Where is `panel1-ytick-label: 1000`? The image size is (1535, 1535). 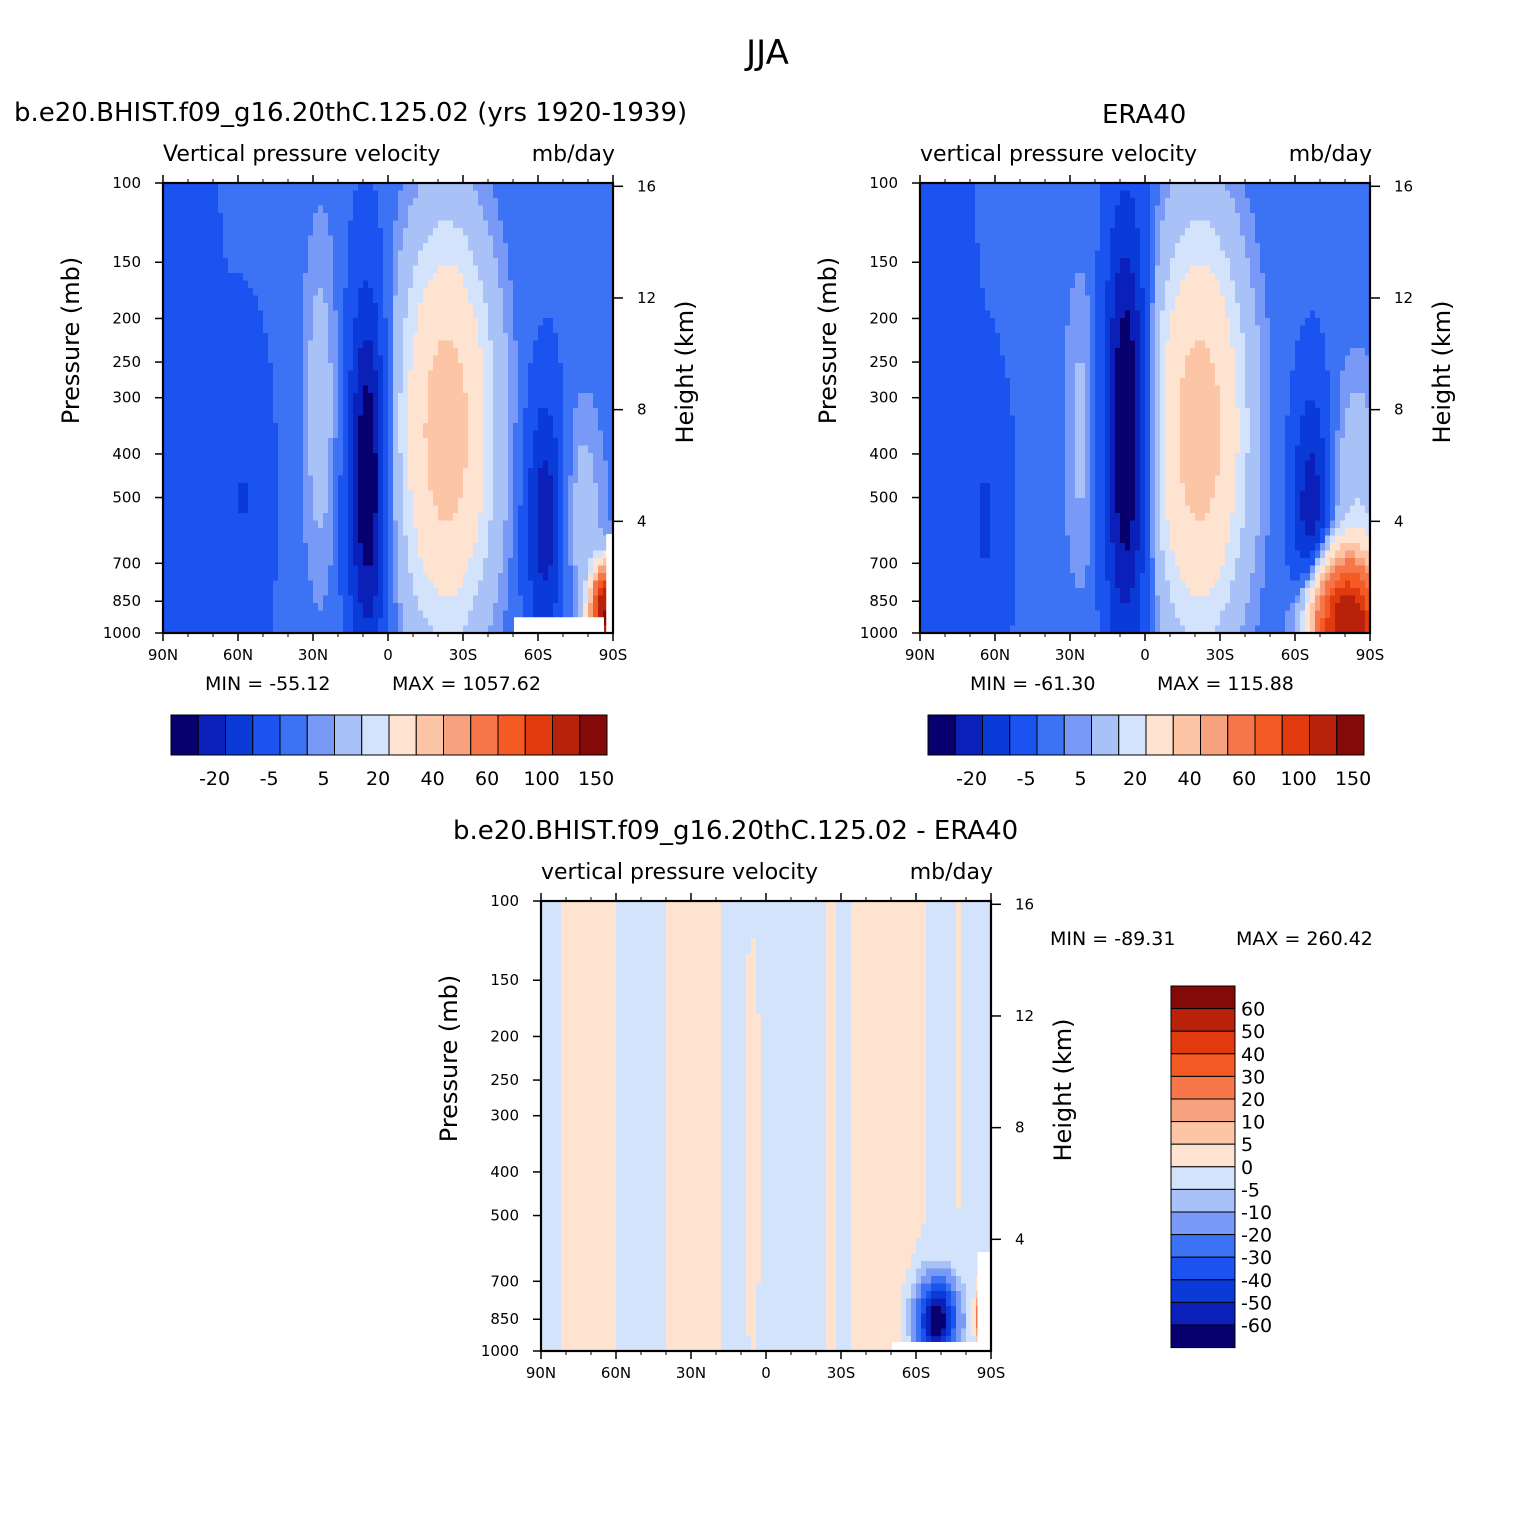
panel1-ytick-label: 1000 is located at coordinates (122, 633).